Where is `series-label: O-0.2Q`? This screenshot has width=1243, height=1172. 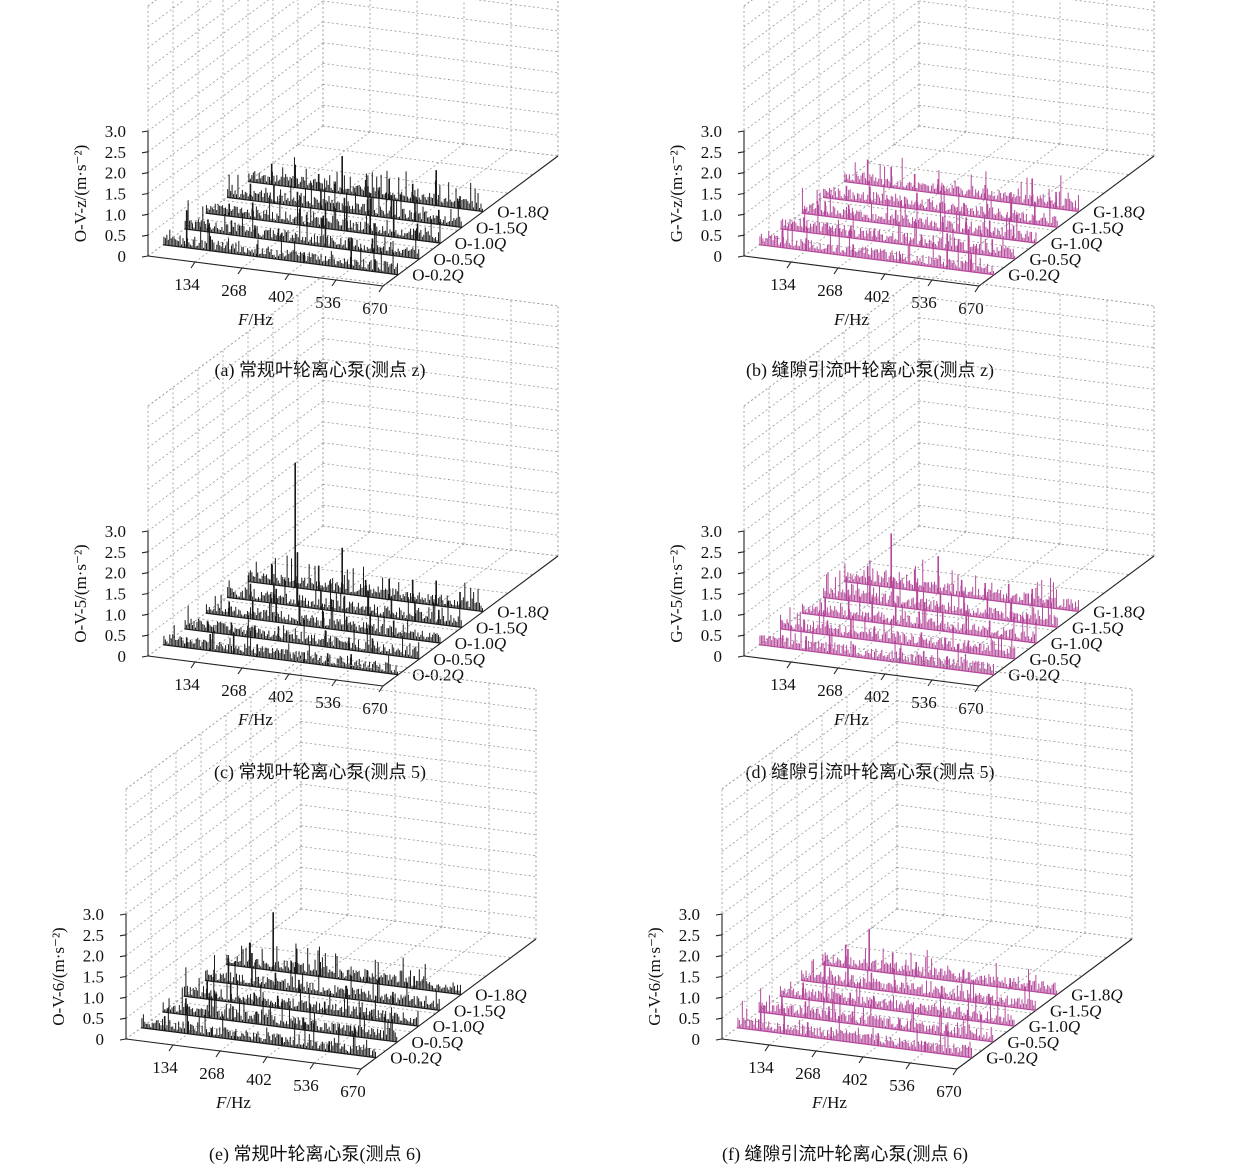
series-label: O-0.2Q is located at coordinates (437, 675).